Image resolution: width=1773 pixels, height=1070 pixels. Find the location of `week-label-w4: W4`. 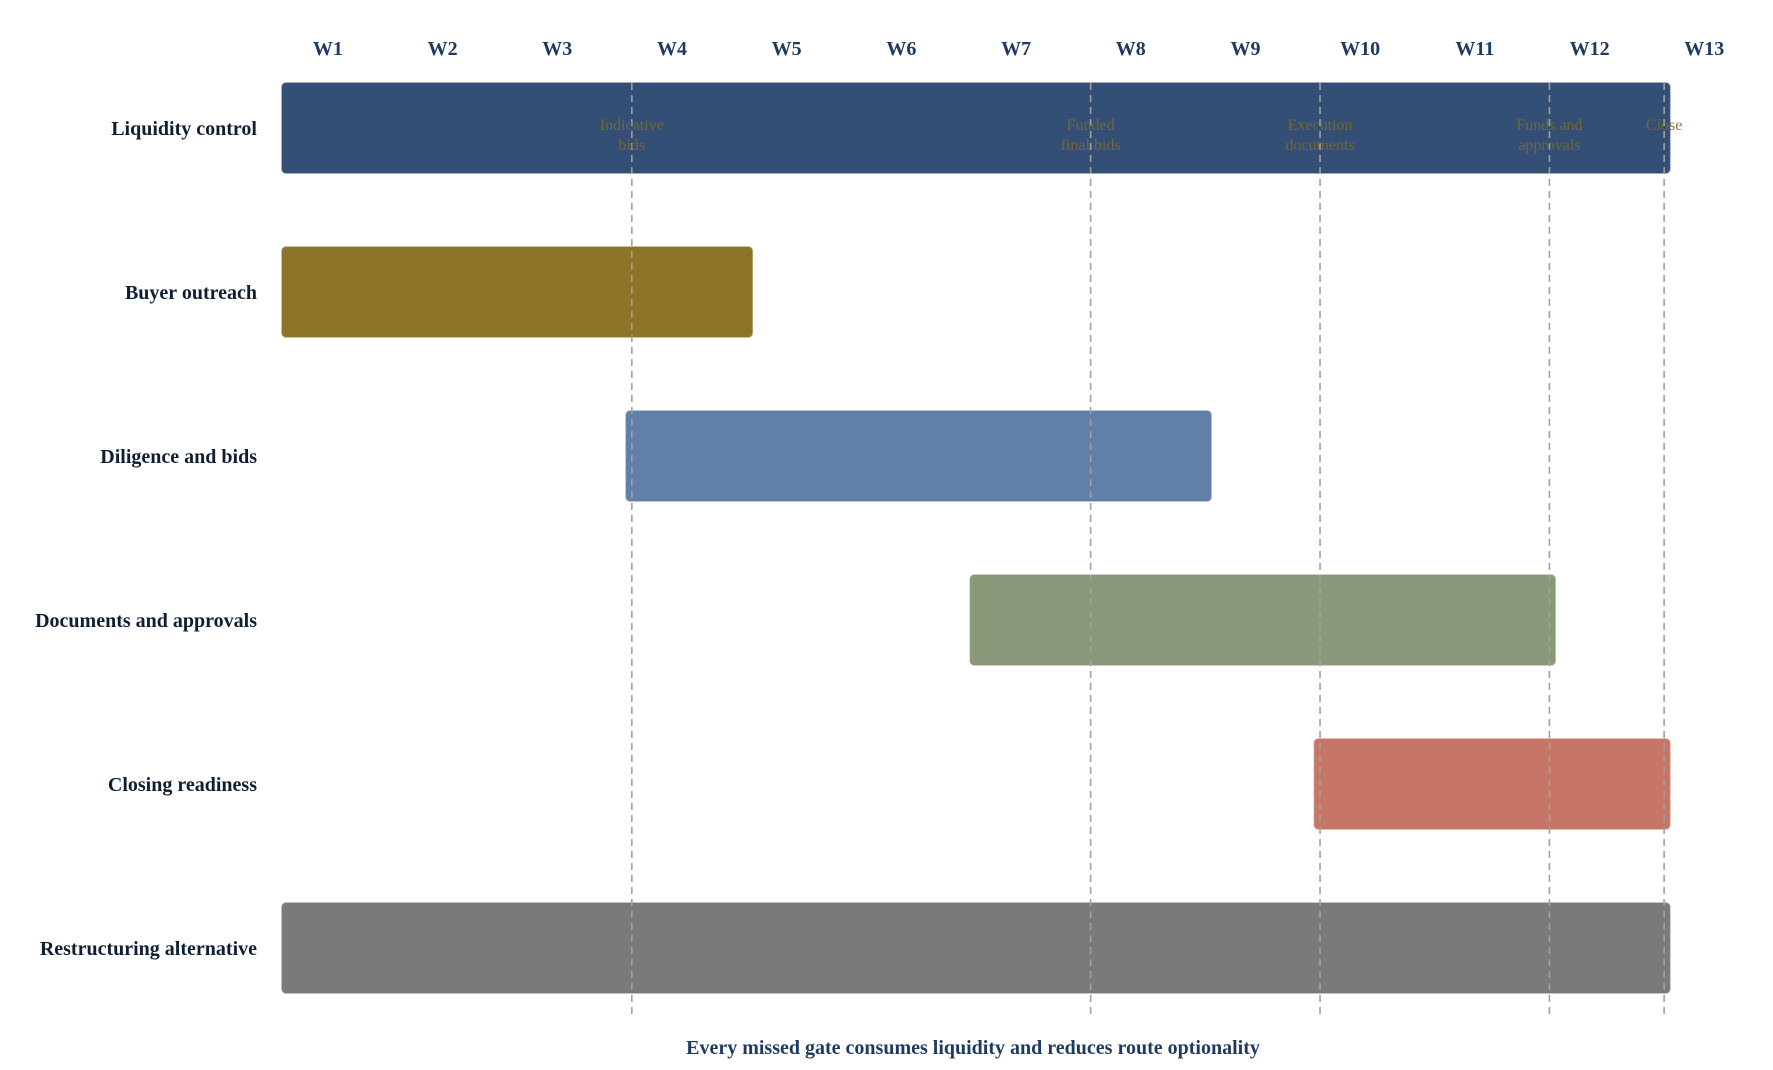

week-label-w4: W4 is located at coordinates (672, 49).